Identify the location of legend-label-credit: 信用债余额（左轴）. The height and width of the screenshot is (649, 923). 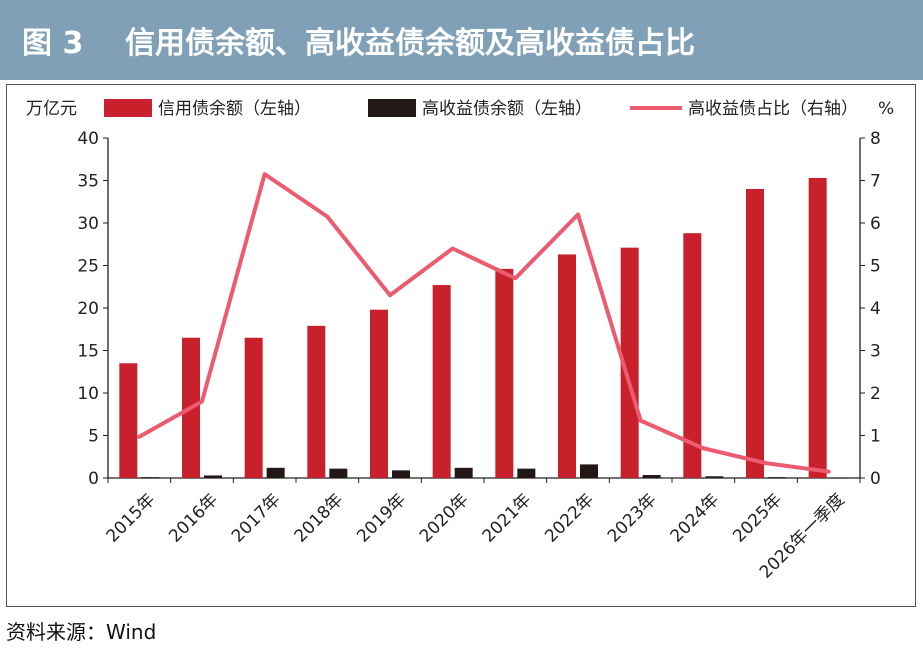
(234, 109).